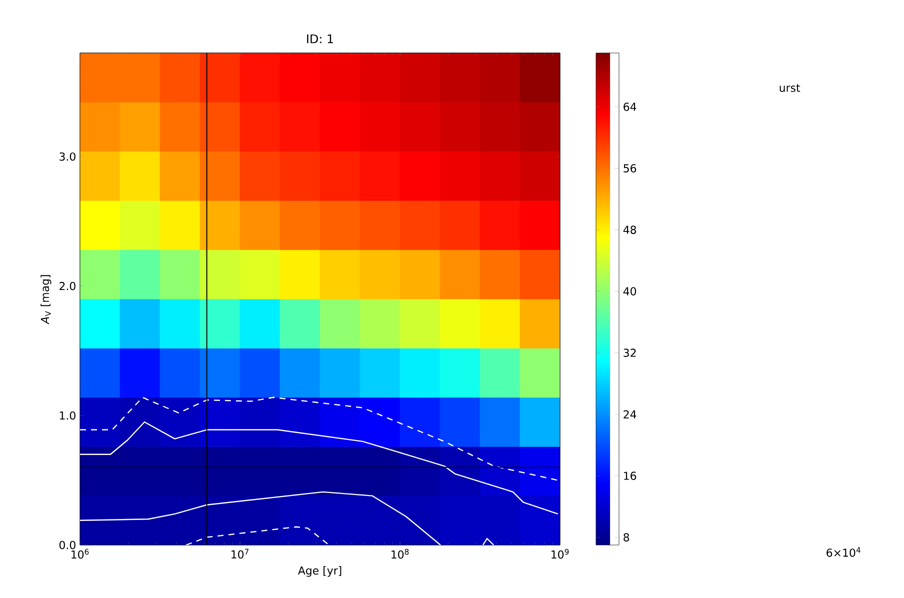 This screenshot has width=904, height=598. I want to click on y-tick-label: 1.0, so click(68, 415).